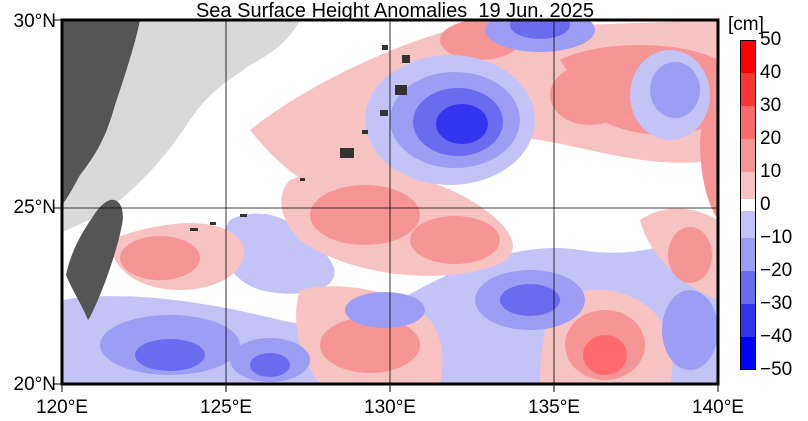 This screenshot has width=808, height=421. What do you see at coordinates (226, 407) in the screenshot?
I see `lon-label-125e: 125°E` at bounding box center [226, 407].